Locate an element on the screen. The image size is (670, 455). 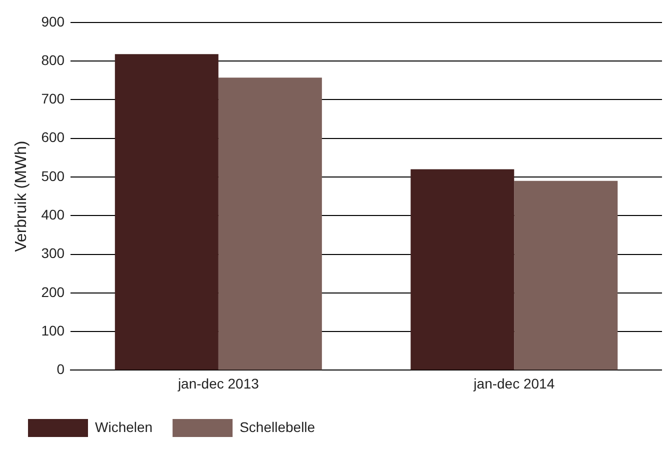
legend-label: Wichelen is located at coordinates (124, 426).